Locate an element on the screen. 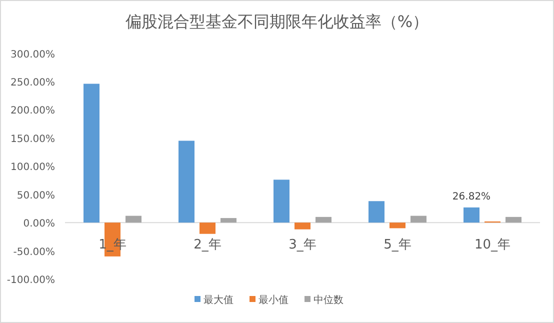 The height and width of the screenshot is (323, 554). y-tick-label: 200.00% is located at coordinates (32, 111).